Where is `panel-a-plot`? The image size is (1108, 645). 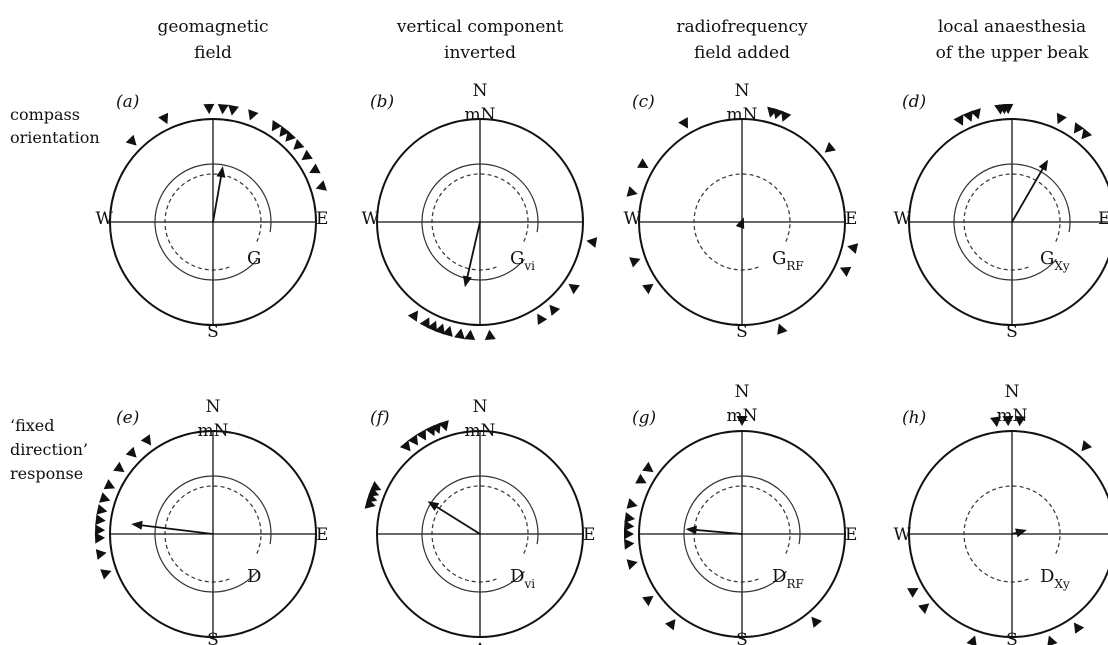
panel-a-plot is located at coordinates (218, 214).